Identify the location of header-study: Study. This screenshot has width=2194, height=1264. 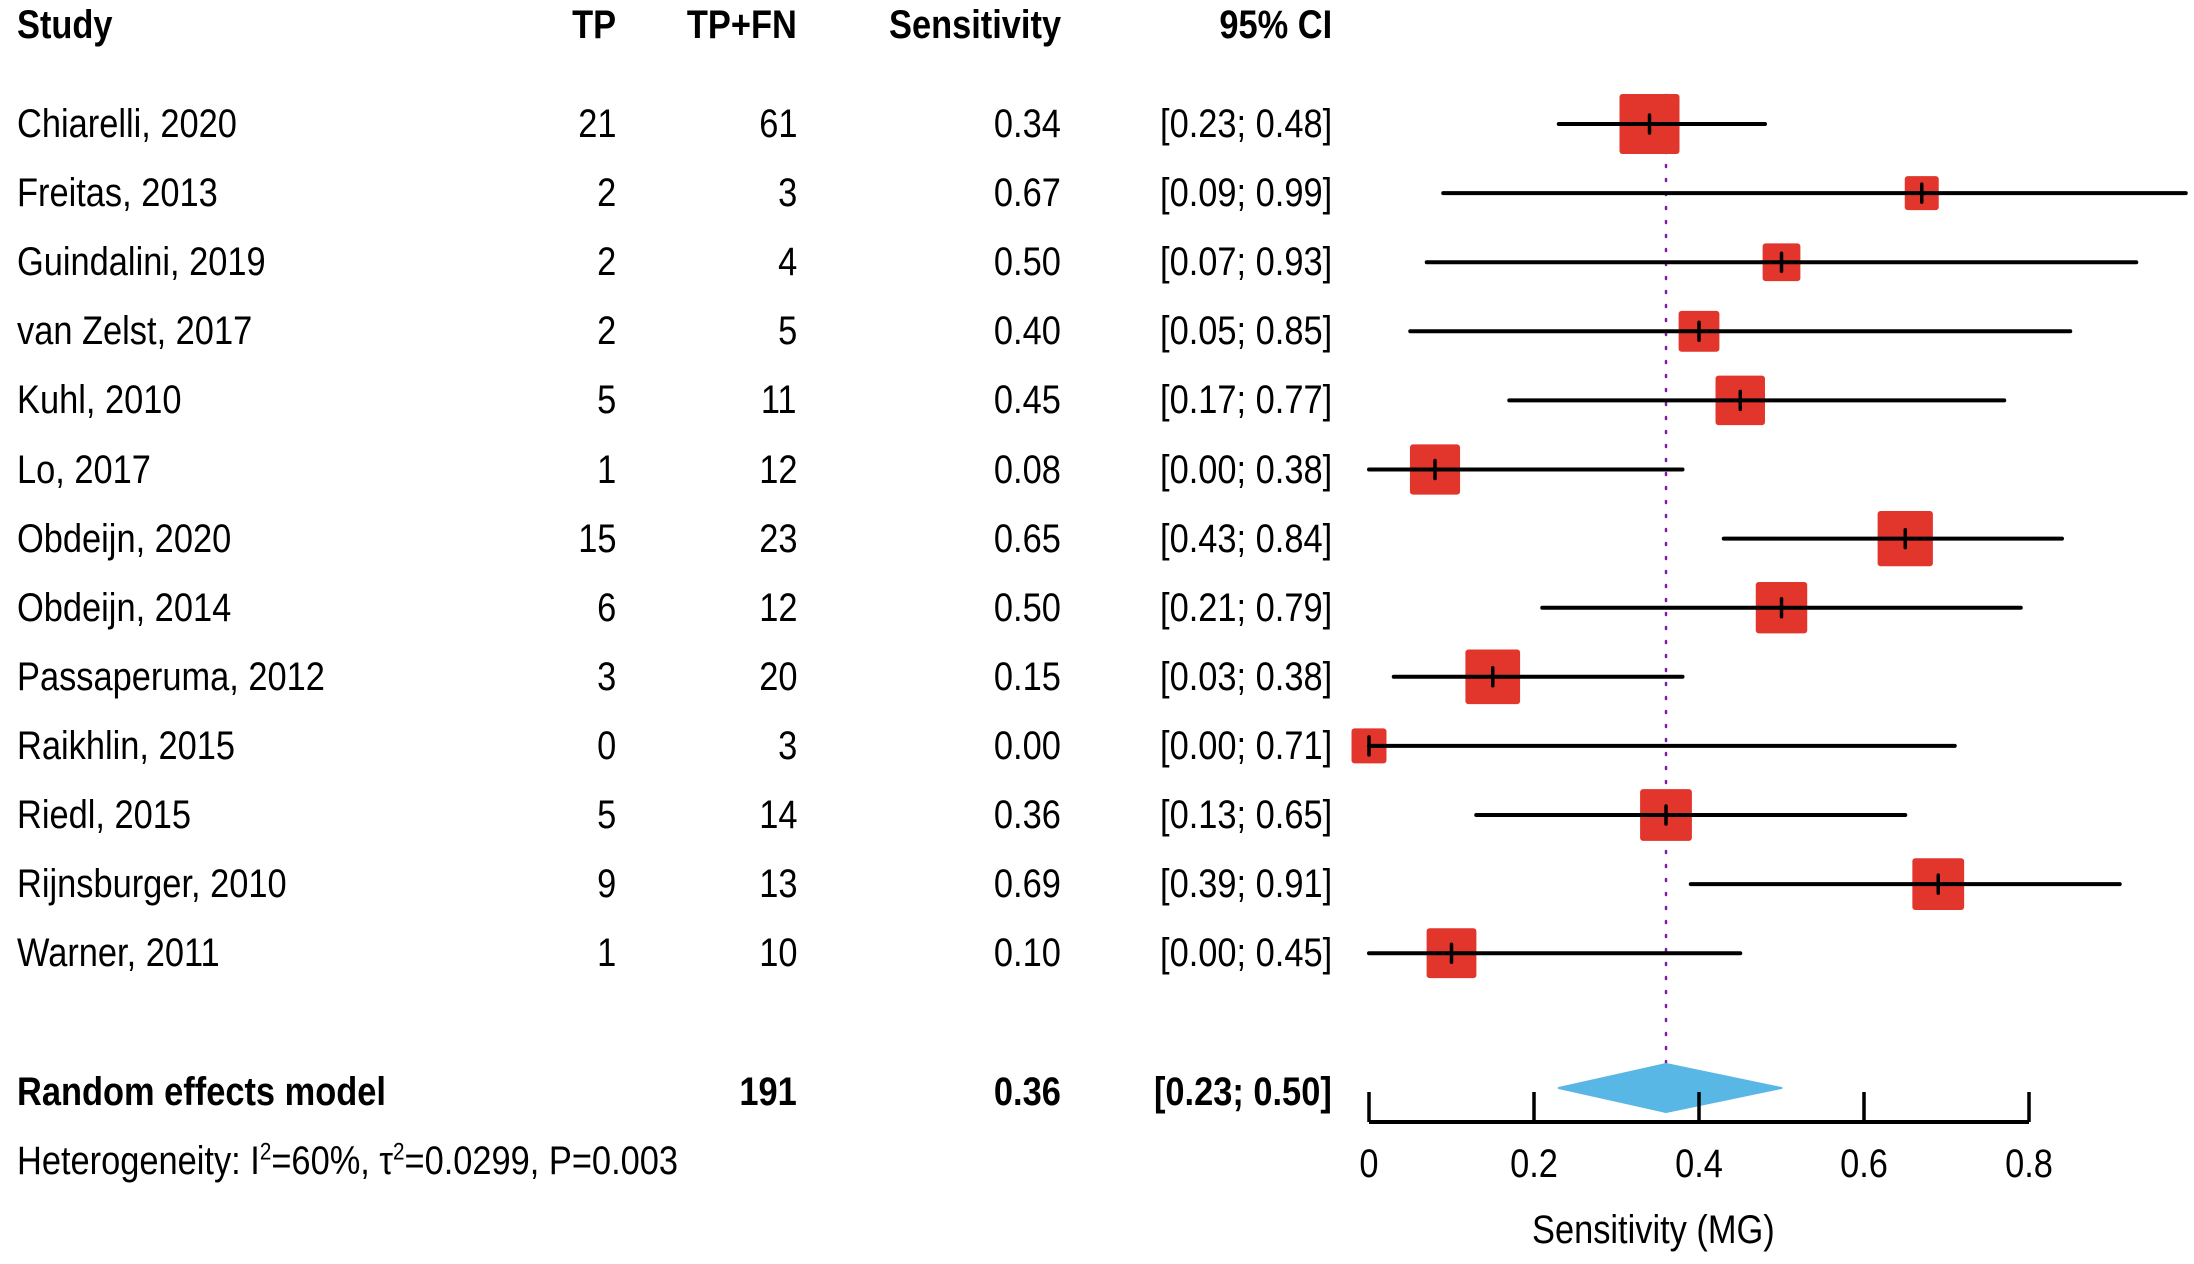
(65, 25).